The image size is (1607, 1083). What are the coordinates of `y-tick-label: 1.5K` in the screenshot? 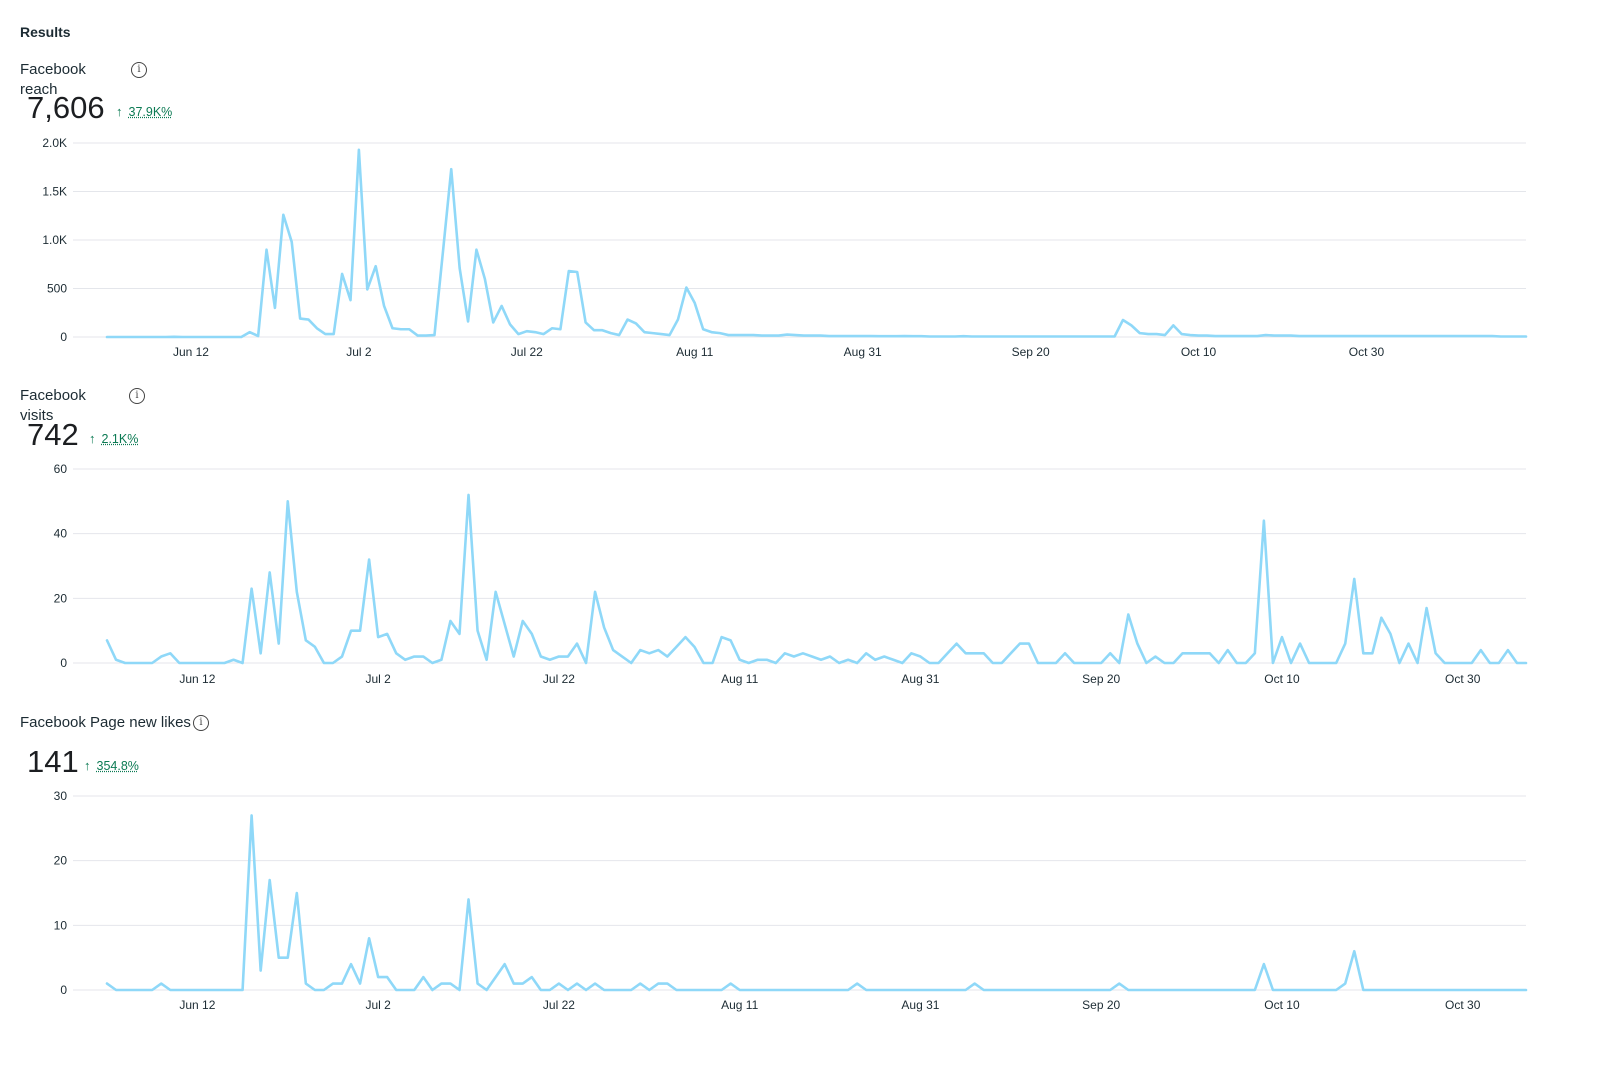 It's located at (54, 192).